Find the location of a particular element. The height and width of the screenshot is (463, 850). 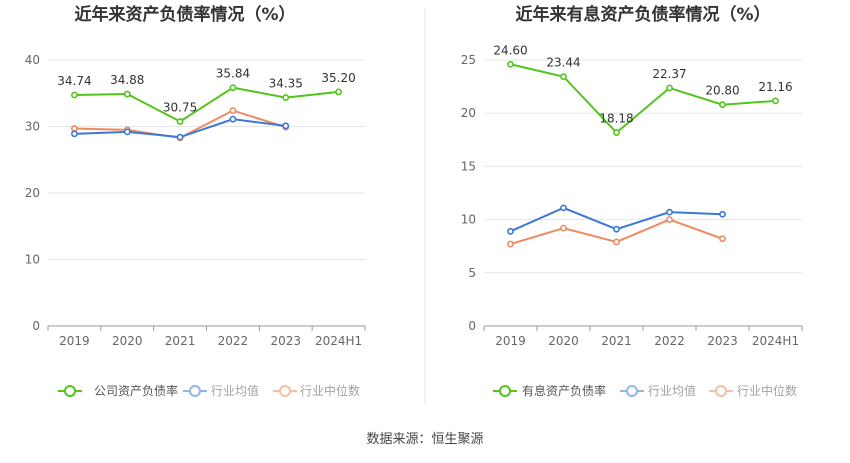

data-label: 22.37 is located at coordinates (669, 74).